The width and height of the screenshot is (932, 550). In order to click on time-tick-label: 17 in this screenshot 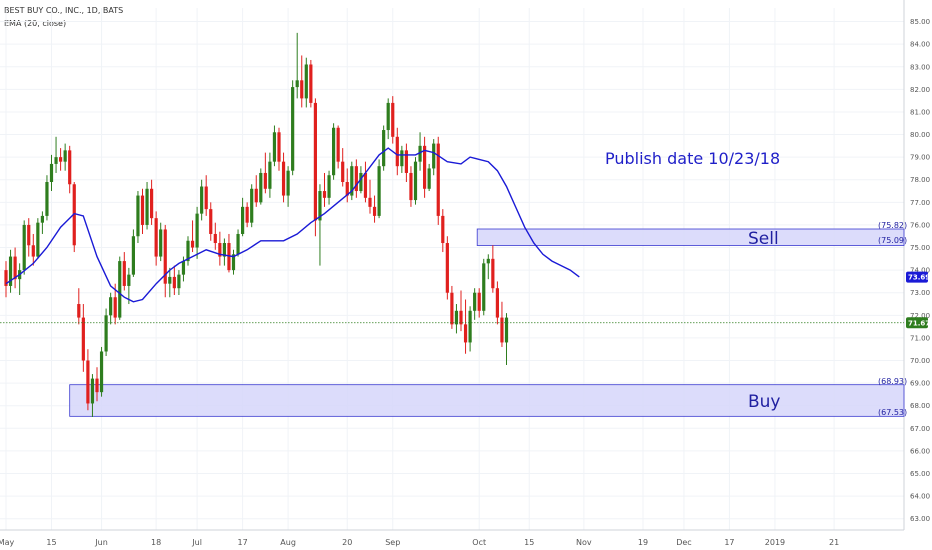, I will do `click(243, 542)`.